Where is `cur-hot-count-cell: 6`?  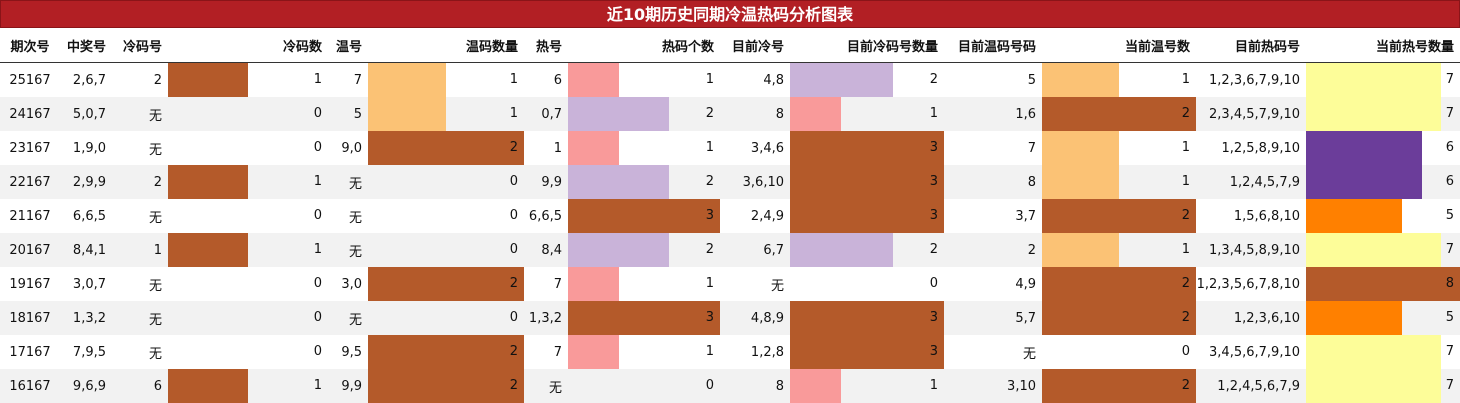
cur-hot-count-cell: 6 is located at coordinates (1383, 148).